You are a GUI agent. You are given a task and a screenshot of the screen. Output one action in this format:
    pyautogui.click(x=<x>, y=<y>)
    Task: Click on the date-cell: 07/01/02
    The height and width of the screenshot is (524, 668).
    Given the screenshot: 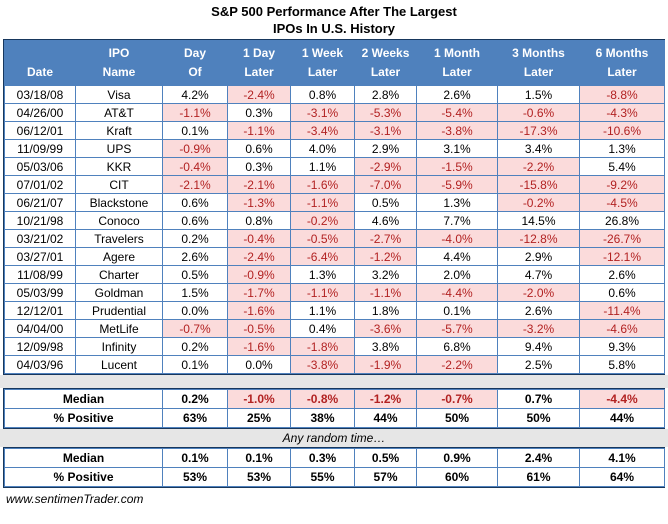 What is the action you would take?
    pyautogui.click(x=40, y=184)
    